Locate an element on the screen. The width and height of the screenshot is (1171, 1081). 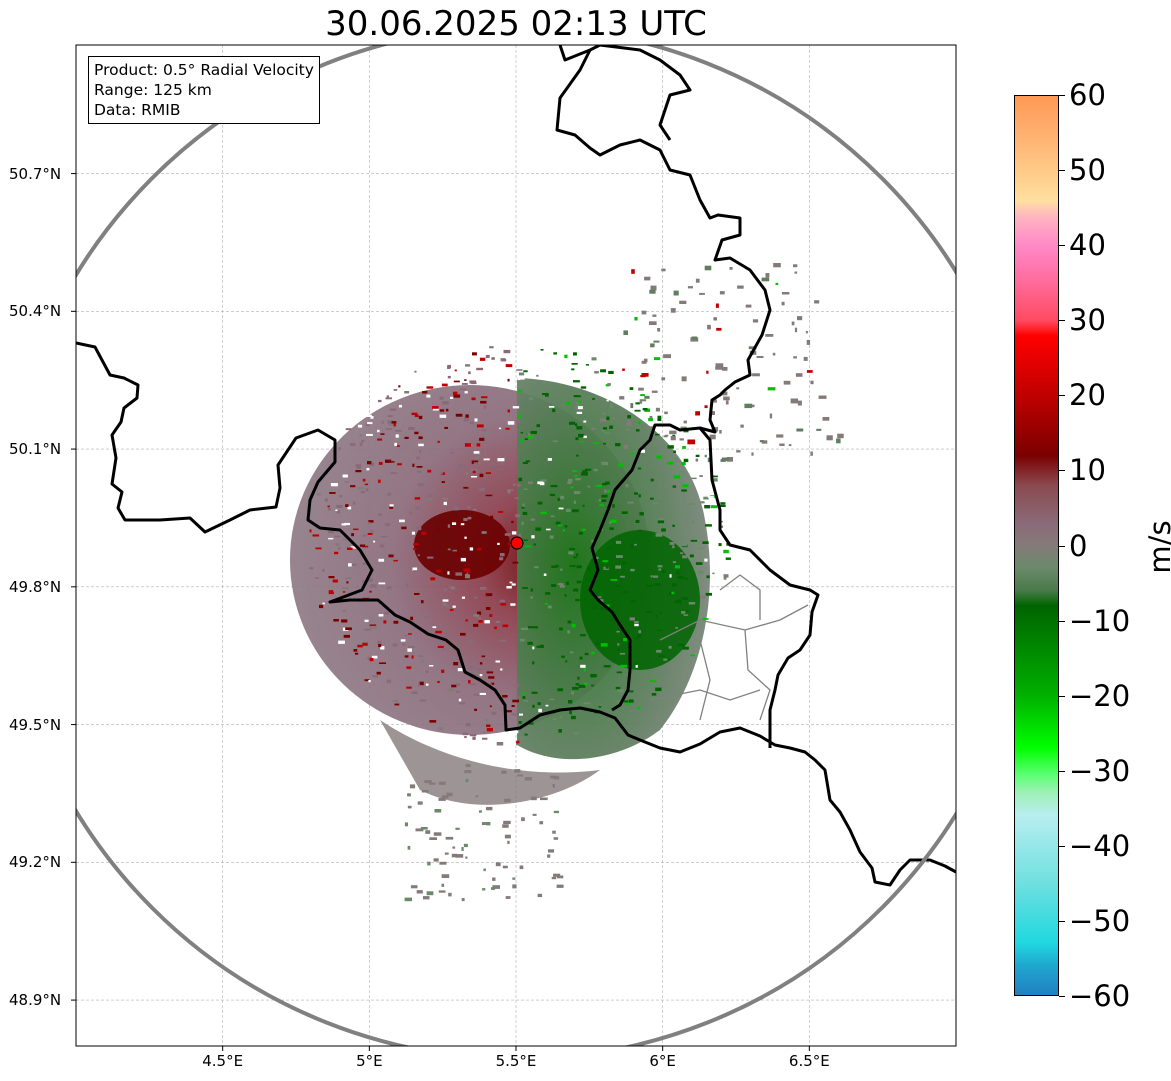
strong-outbound-core is located at coordinates (462, 545).